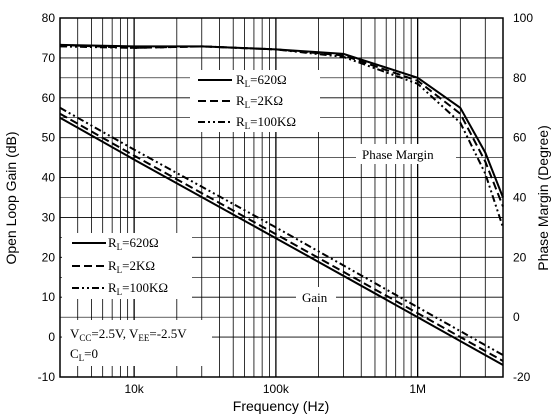 This screenshot has width=551, height=417. What do you see at coordinates (543, 198) in the screenshot?
I see `y2-axis-title: Phase Margin (Degree)` at bounding box center [543, 198].